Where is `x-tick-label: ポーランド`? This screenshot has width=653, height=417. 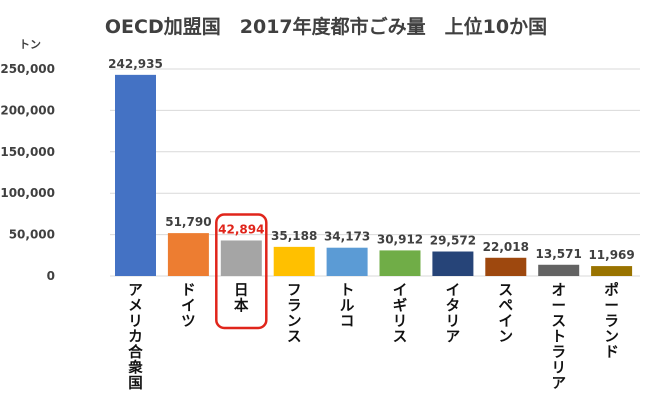
x-tick-label: ポーランド is located at coordinates (611, 321).